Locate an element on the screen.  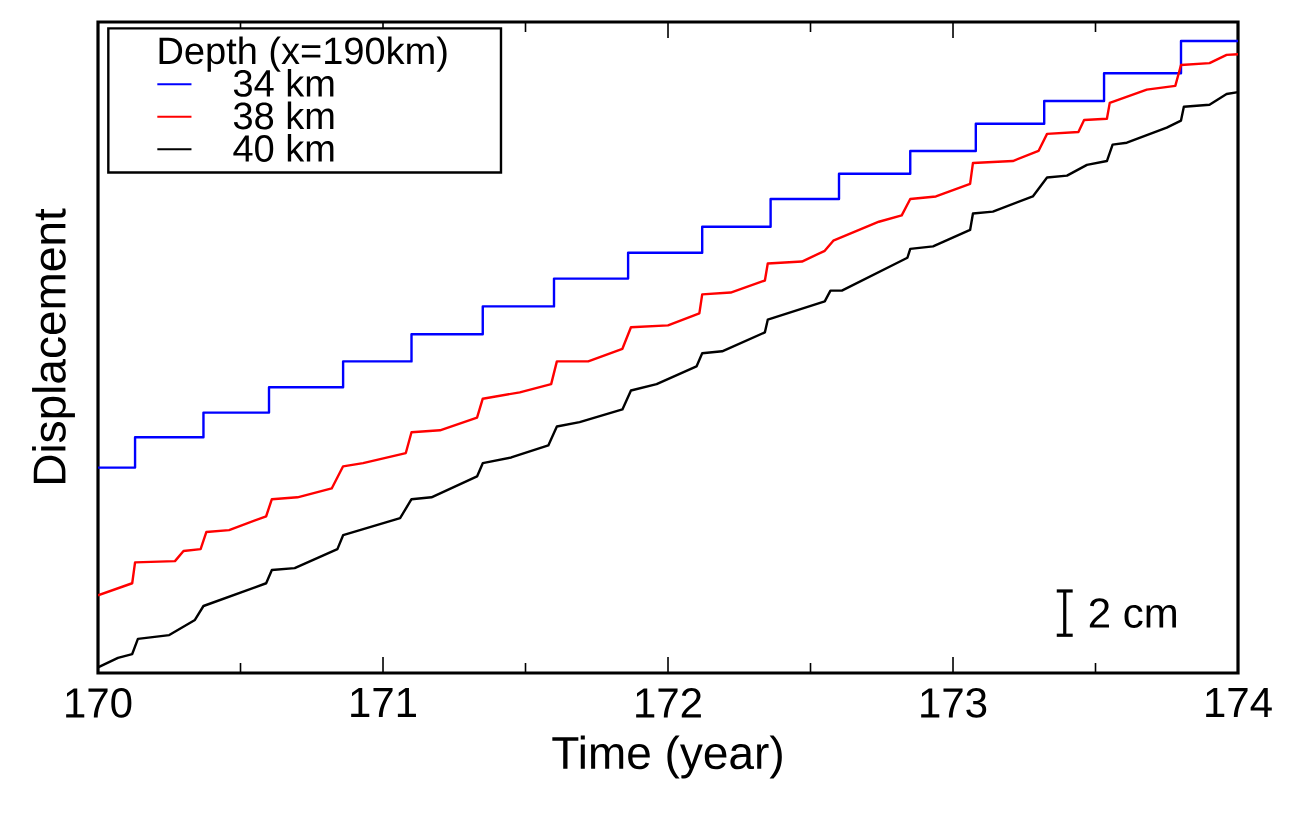
x-tick-label: 174 is located at coordinates (1239, 702).